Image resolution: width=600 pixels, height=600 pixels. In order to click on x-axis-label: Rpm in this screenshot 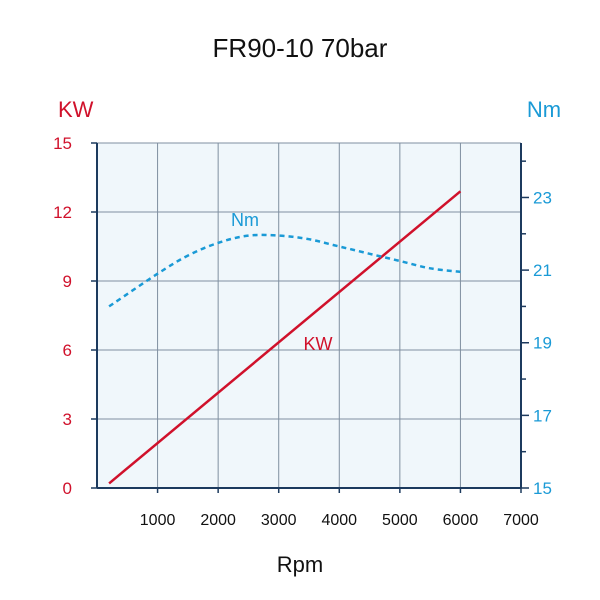, I will do `click(300, 564)`.